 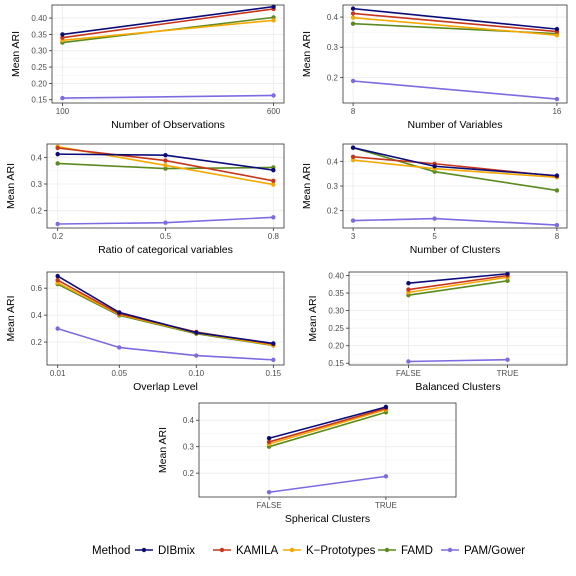 I want to click on x-tick-label: TRUE, so click(x=508, y=373).